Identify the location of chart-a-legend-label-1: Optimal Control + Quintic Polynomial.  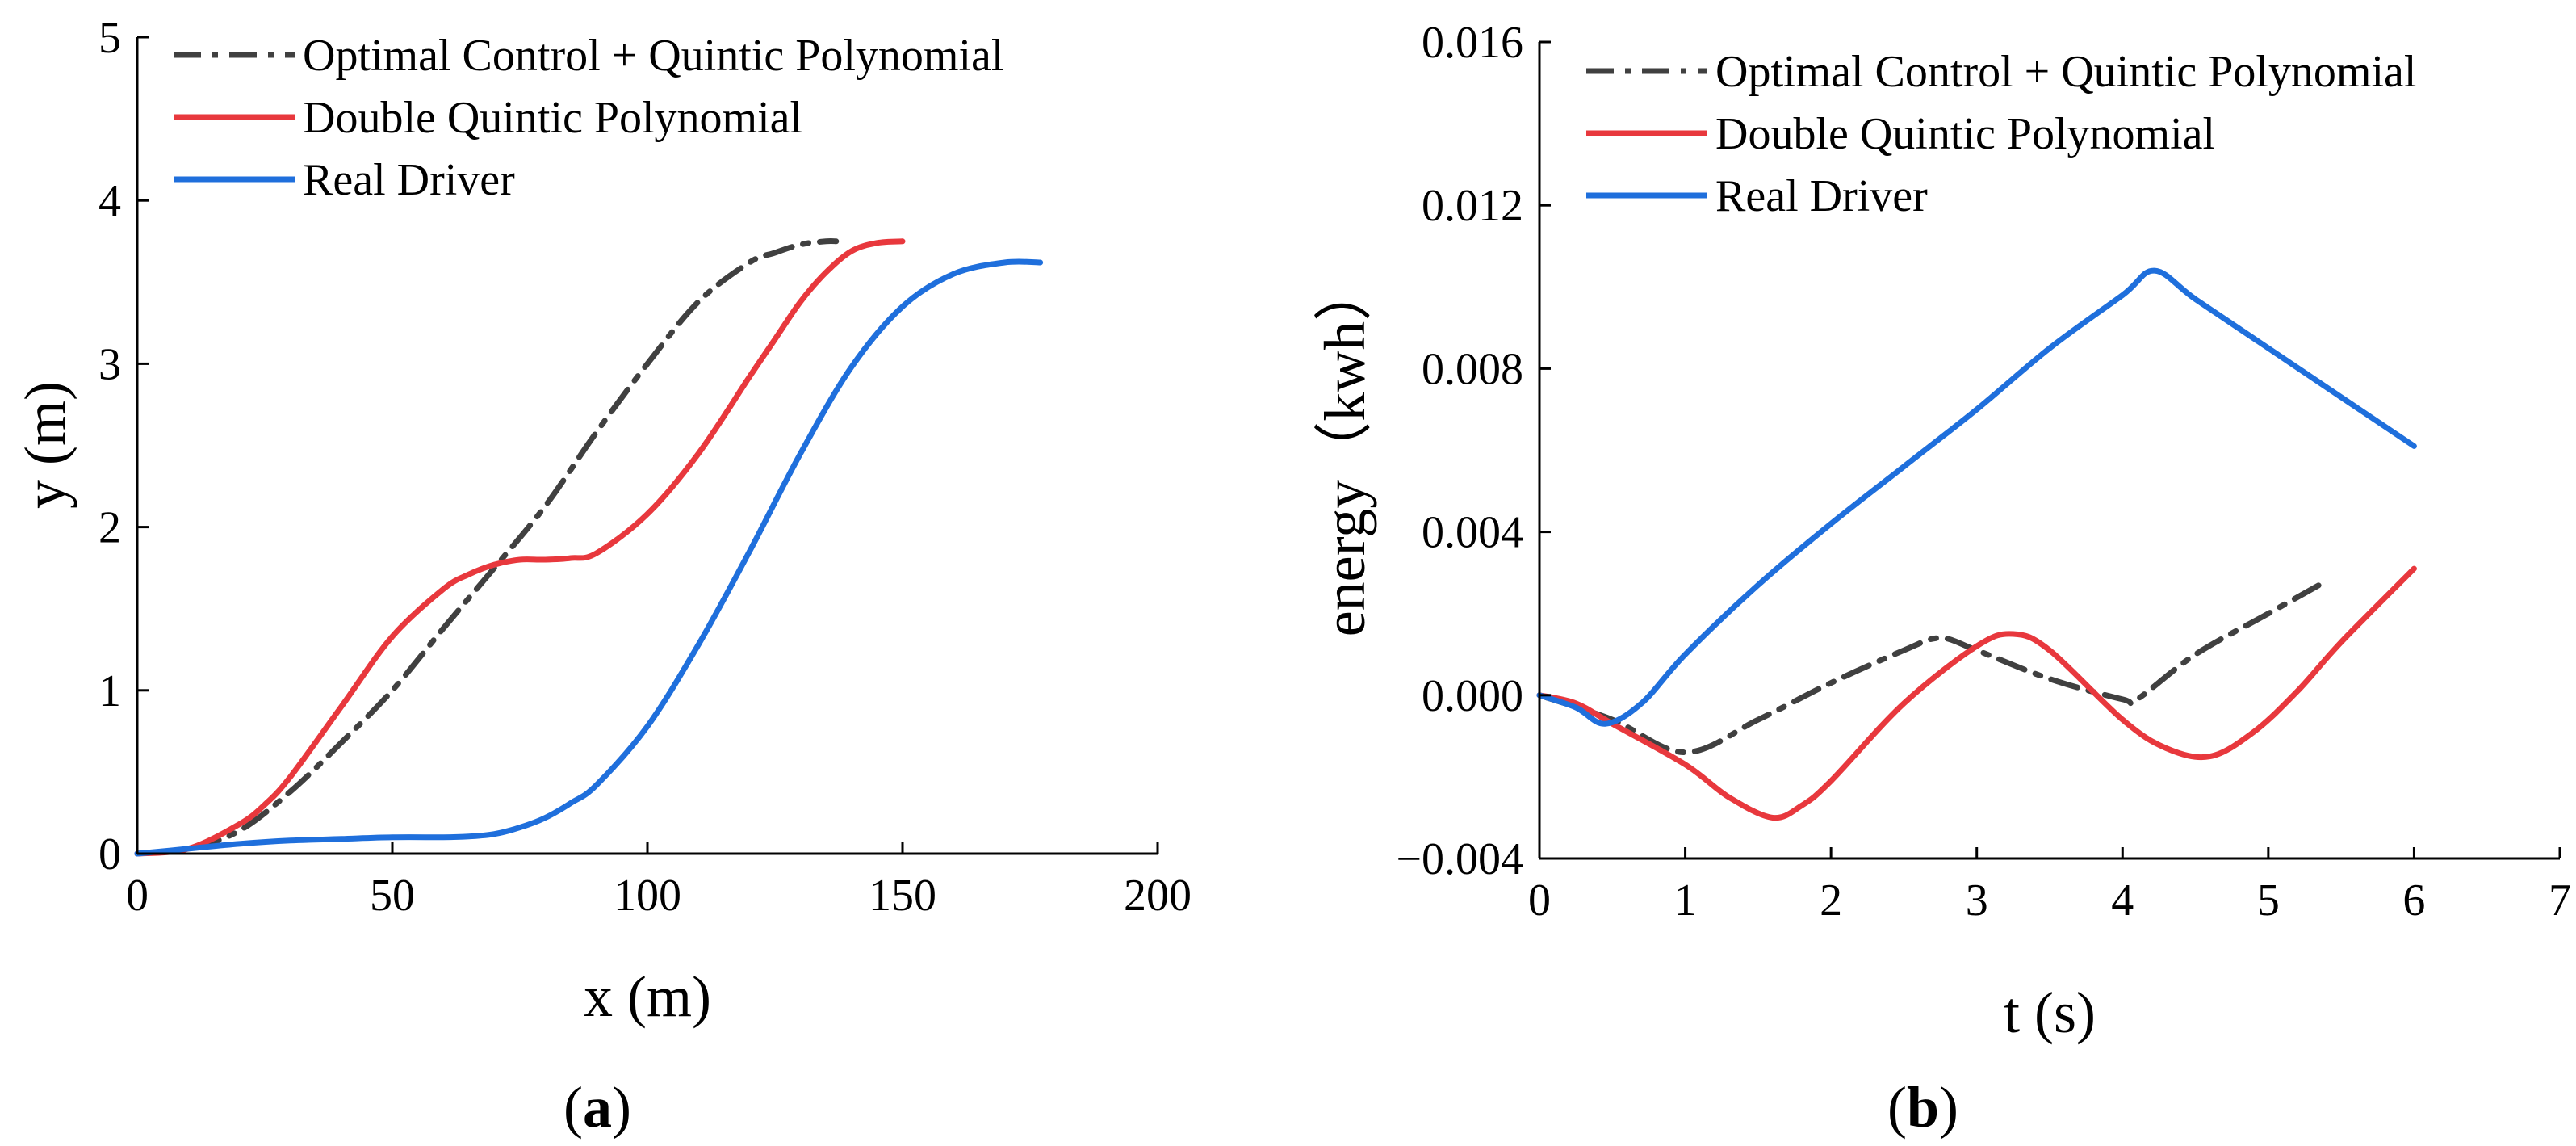
(653, 56).